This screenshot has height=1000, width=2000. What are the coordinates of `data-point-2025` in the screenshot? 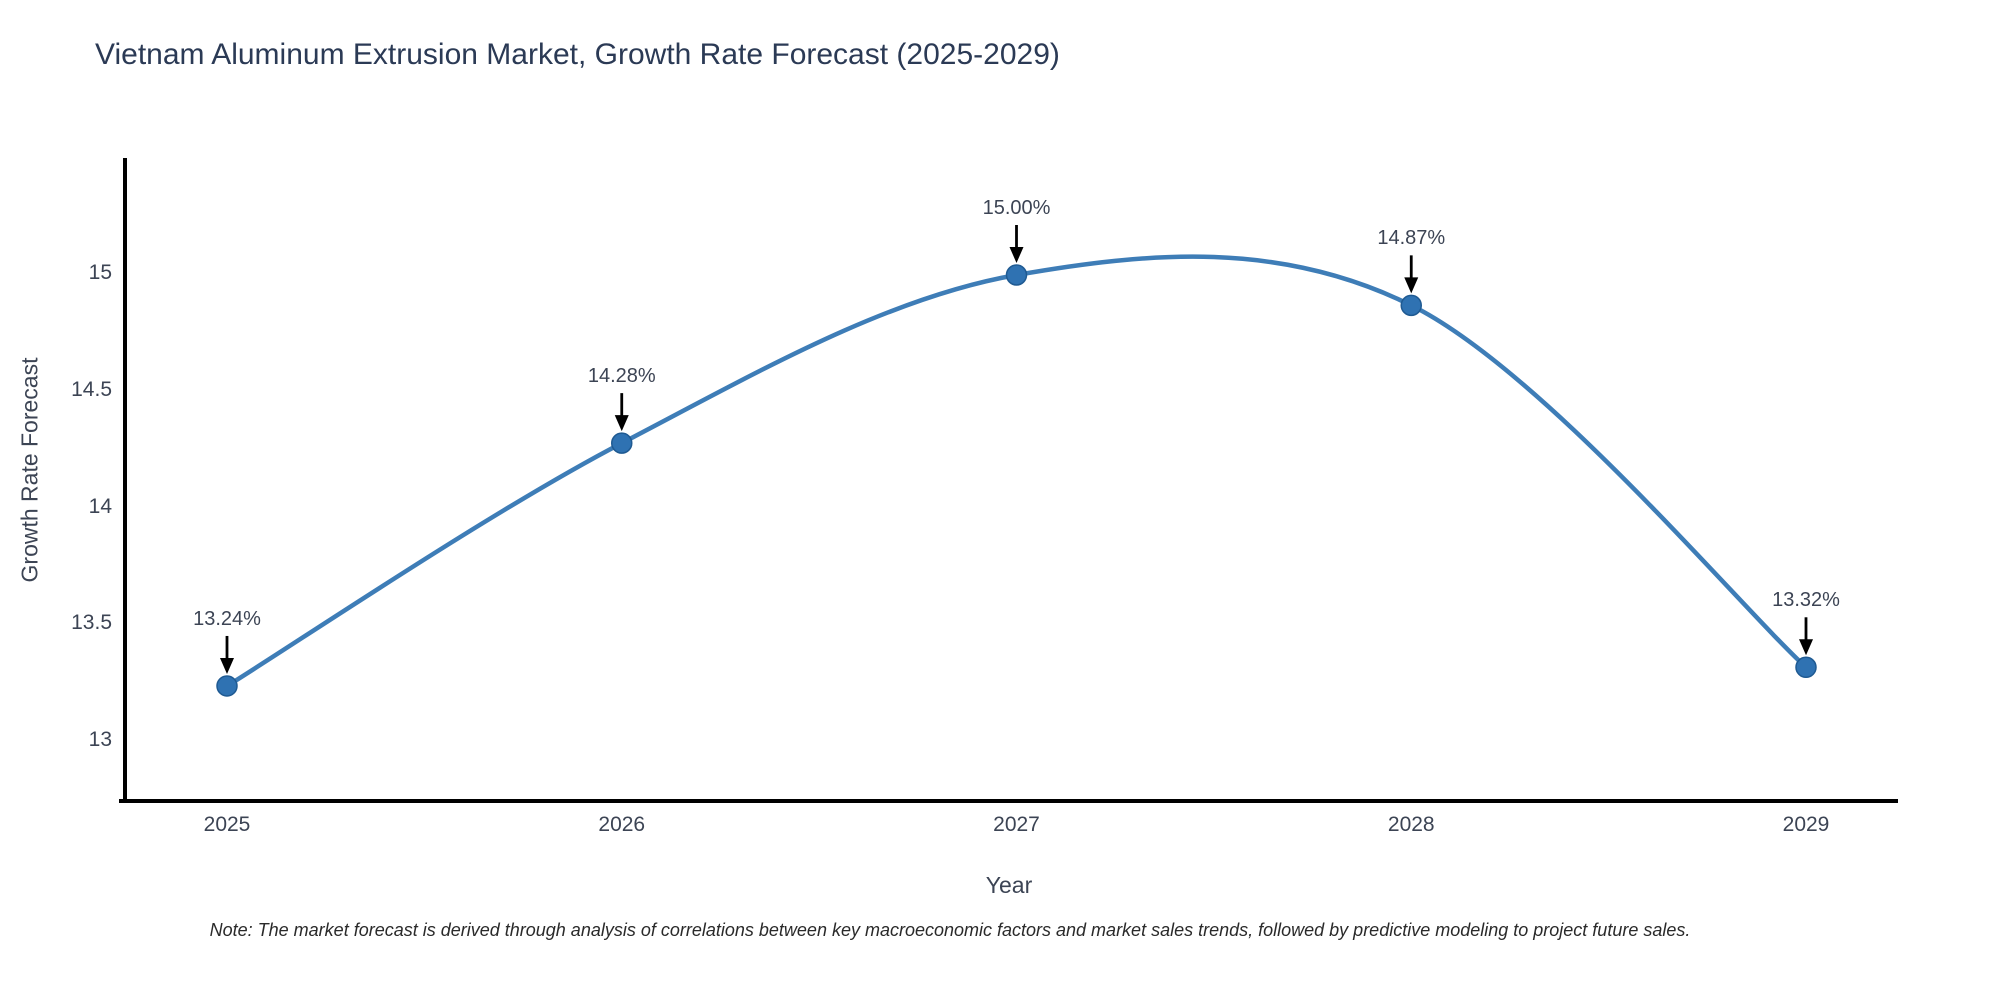 It's located at (227, 686).